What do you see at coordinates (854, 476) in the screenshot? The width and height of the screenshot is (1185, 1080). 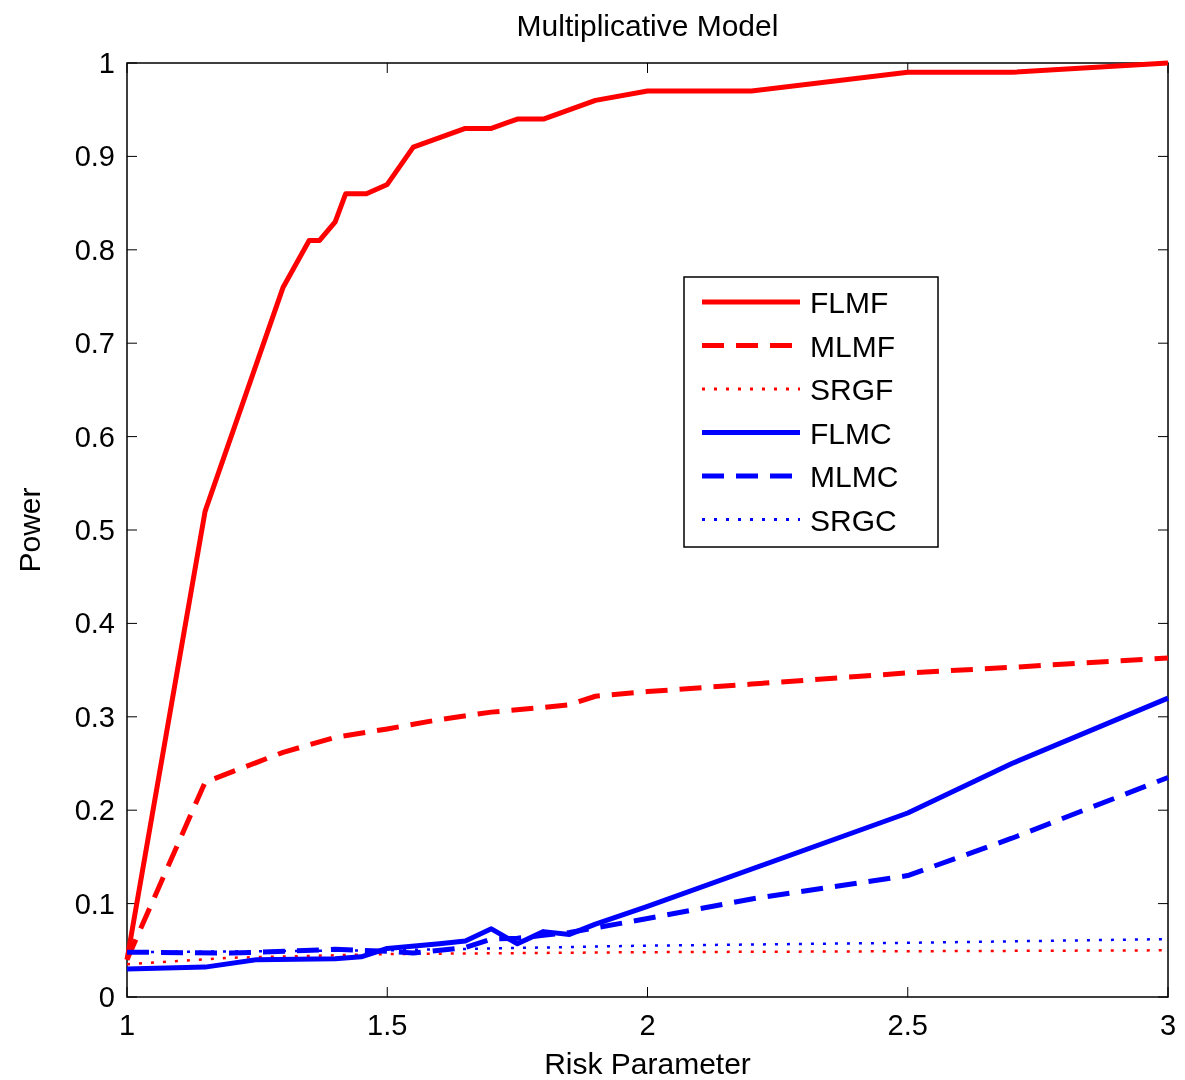 I see `legend-label: MLMC` at bounding box center [854, 476].